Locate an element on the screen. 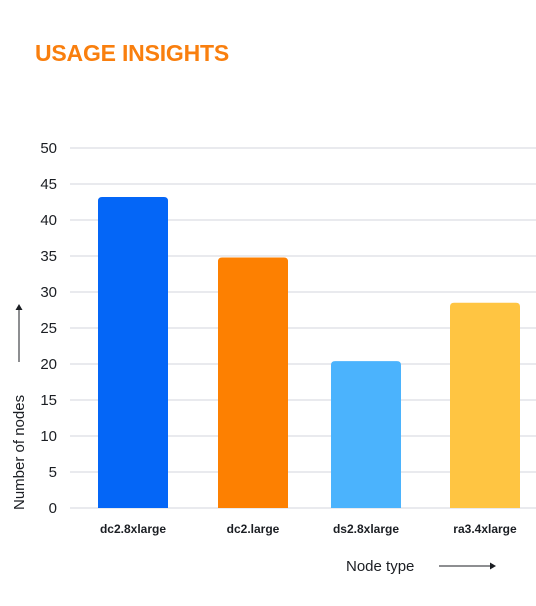 Image resolution: width=536 pixels, height=606 pixels. bar-dc2.8xlarge is located at coordinates (133, 352).